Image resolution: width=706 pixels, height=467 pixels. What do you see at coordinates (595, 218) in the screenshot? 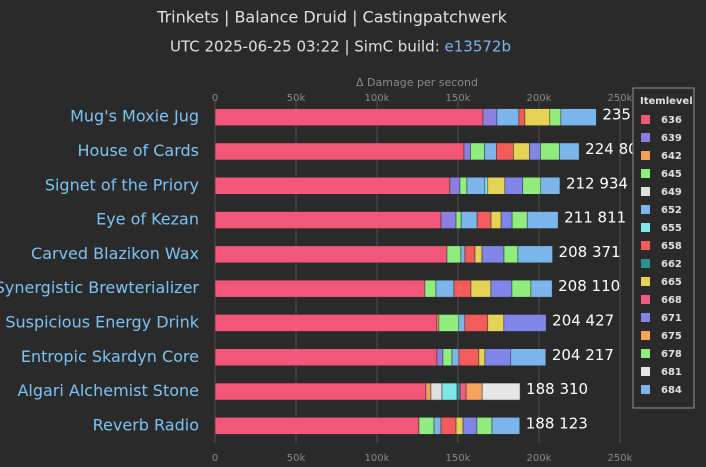
I see `total-label: 211 811` at bounding box center [595, 218].